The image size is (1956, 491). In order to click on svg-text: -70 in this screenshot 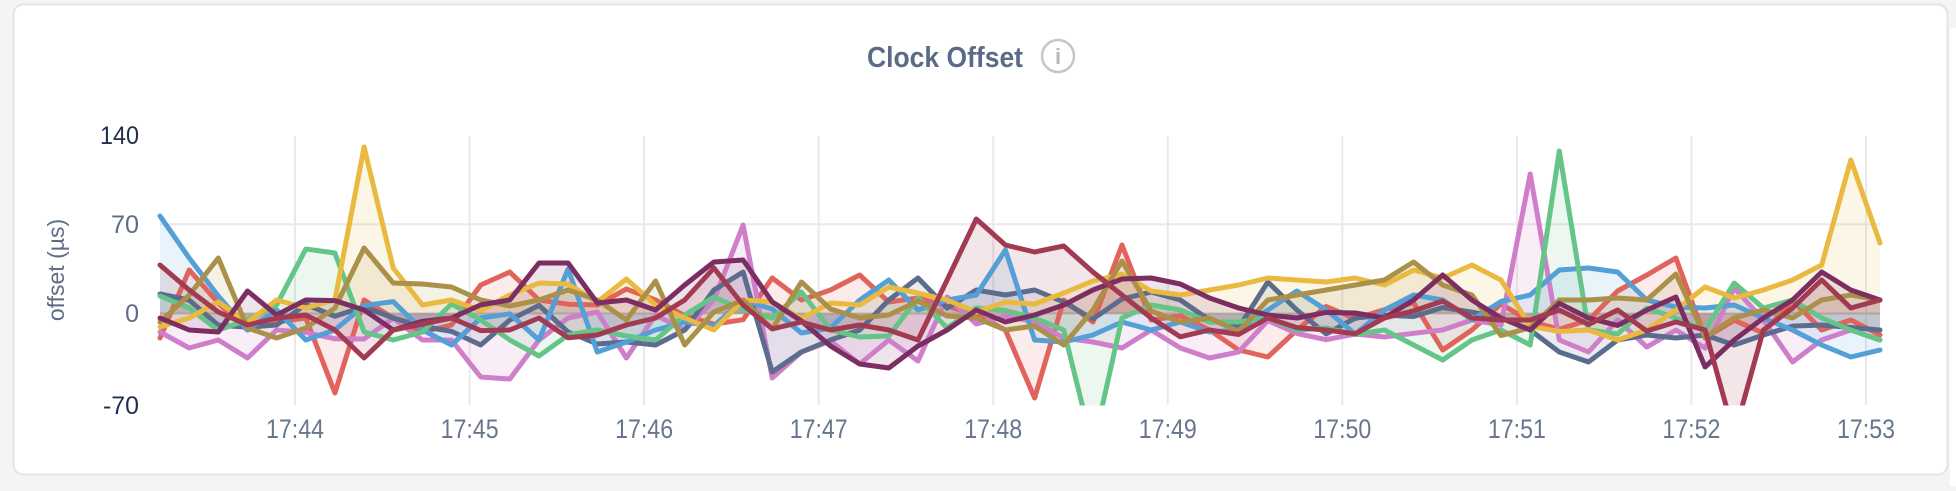, I will do `click(121, 406)`.